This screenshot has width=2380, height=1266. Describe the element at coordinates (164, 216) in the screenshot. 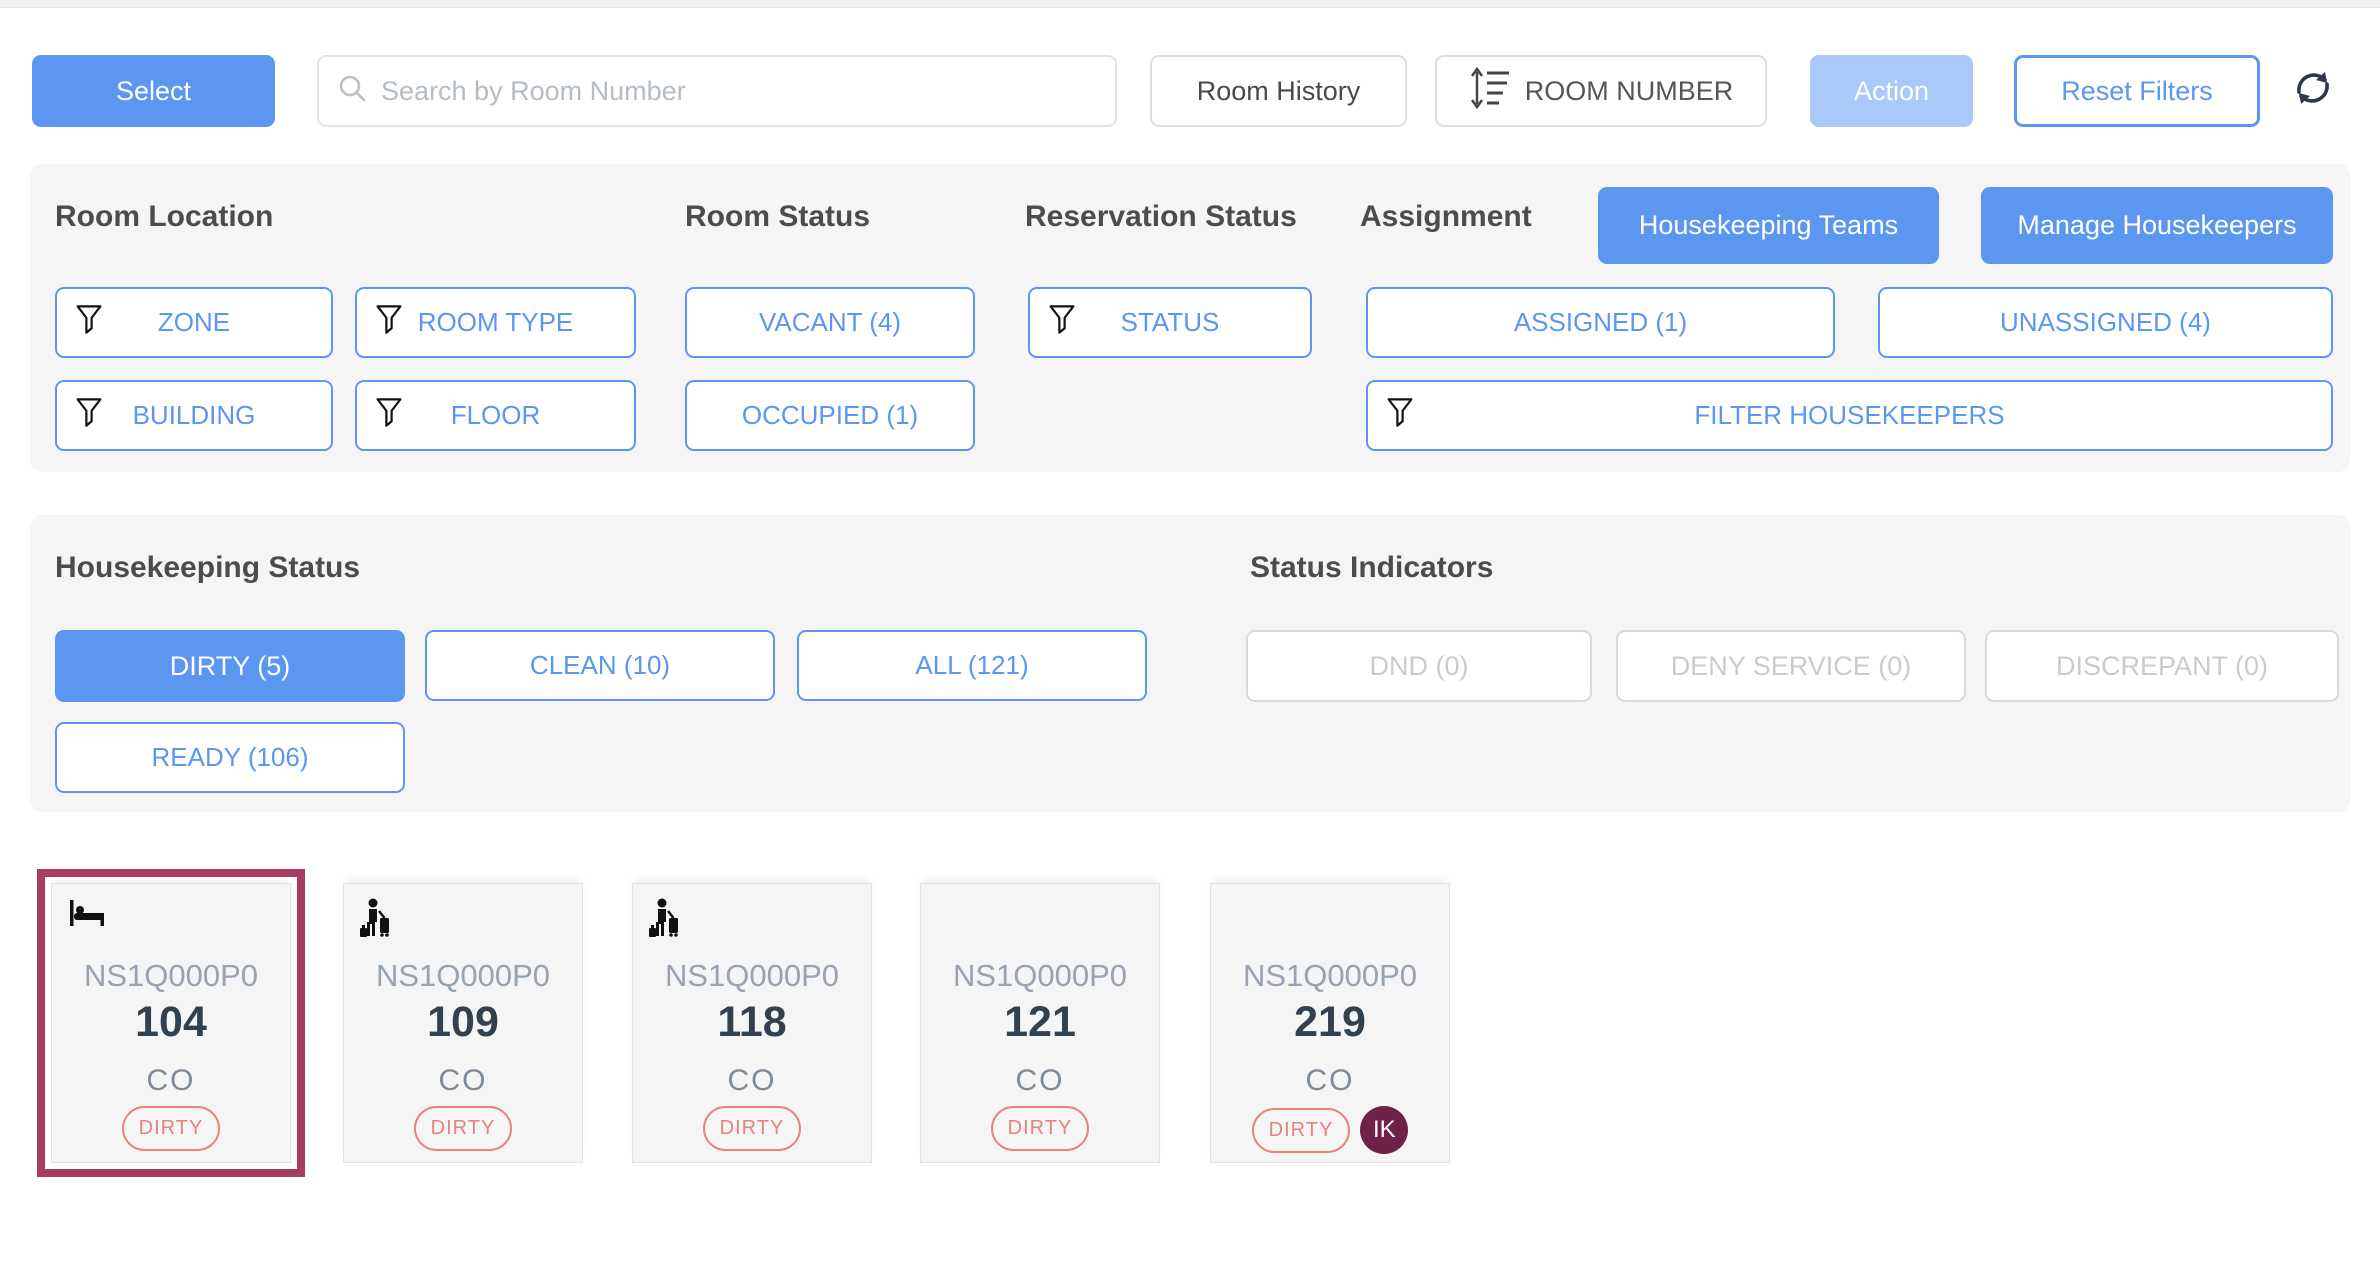

I see `room-location-heading: Room Location` at that location.